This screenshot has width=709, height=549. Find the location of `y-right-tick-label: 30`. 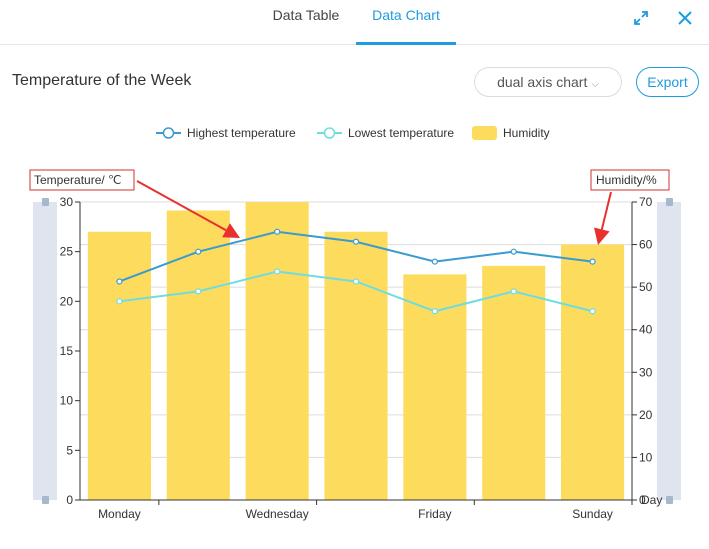

y-right-tick-label: 30 is located at coordinates (646, 372).